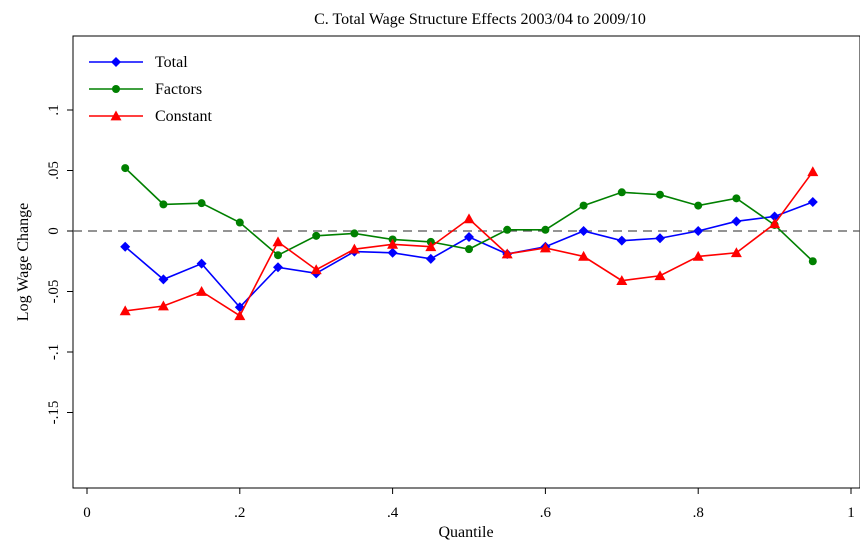 Image resolution: width=860 pixels, height=544 pixels. What do you see at coordinates (54, 292) in the screenshot?
I see `y-tick-label: -.05` at bounding box center [54, 292].